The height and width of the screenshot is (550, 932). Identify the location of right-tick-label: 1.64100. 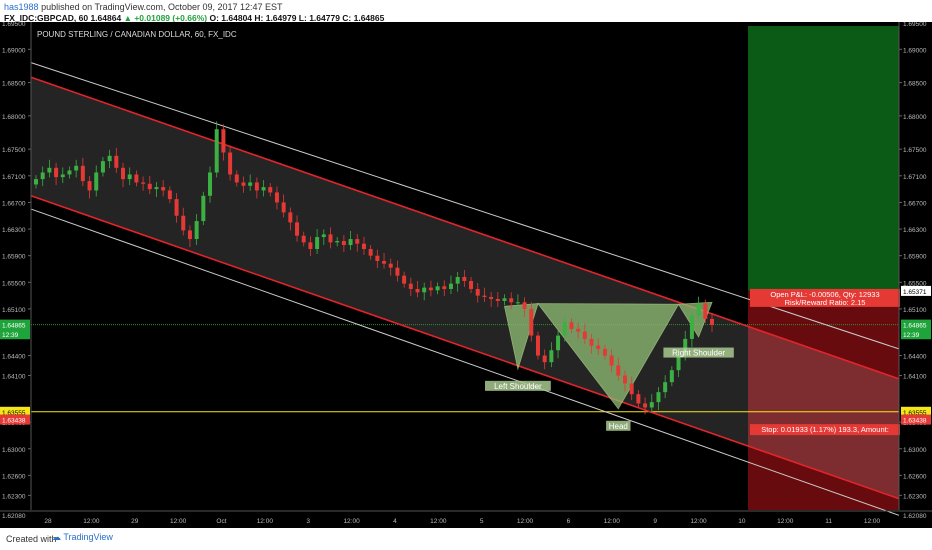
(915, 377).